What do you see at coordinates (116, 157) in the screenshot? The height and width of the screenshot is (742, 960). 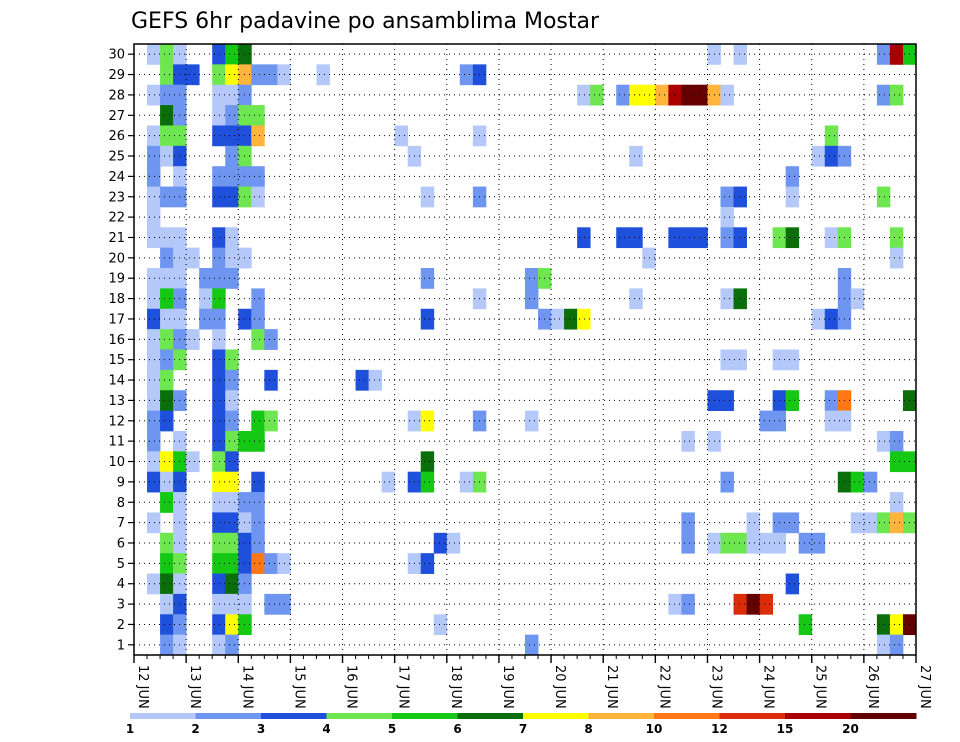 I see `y-tick-label: 25` at bounding box center [116, 157].